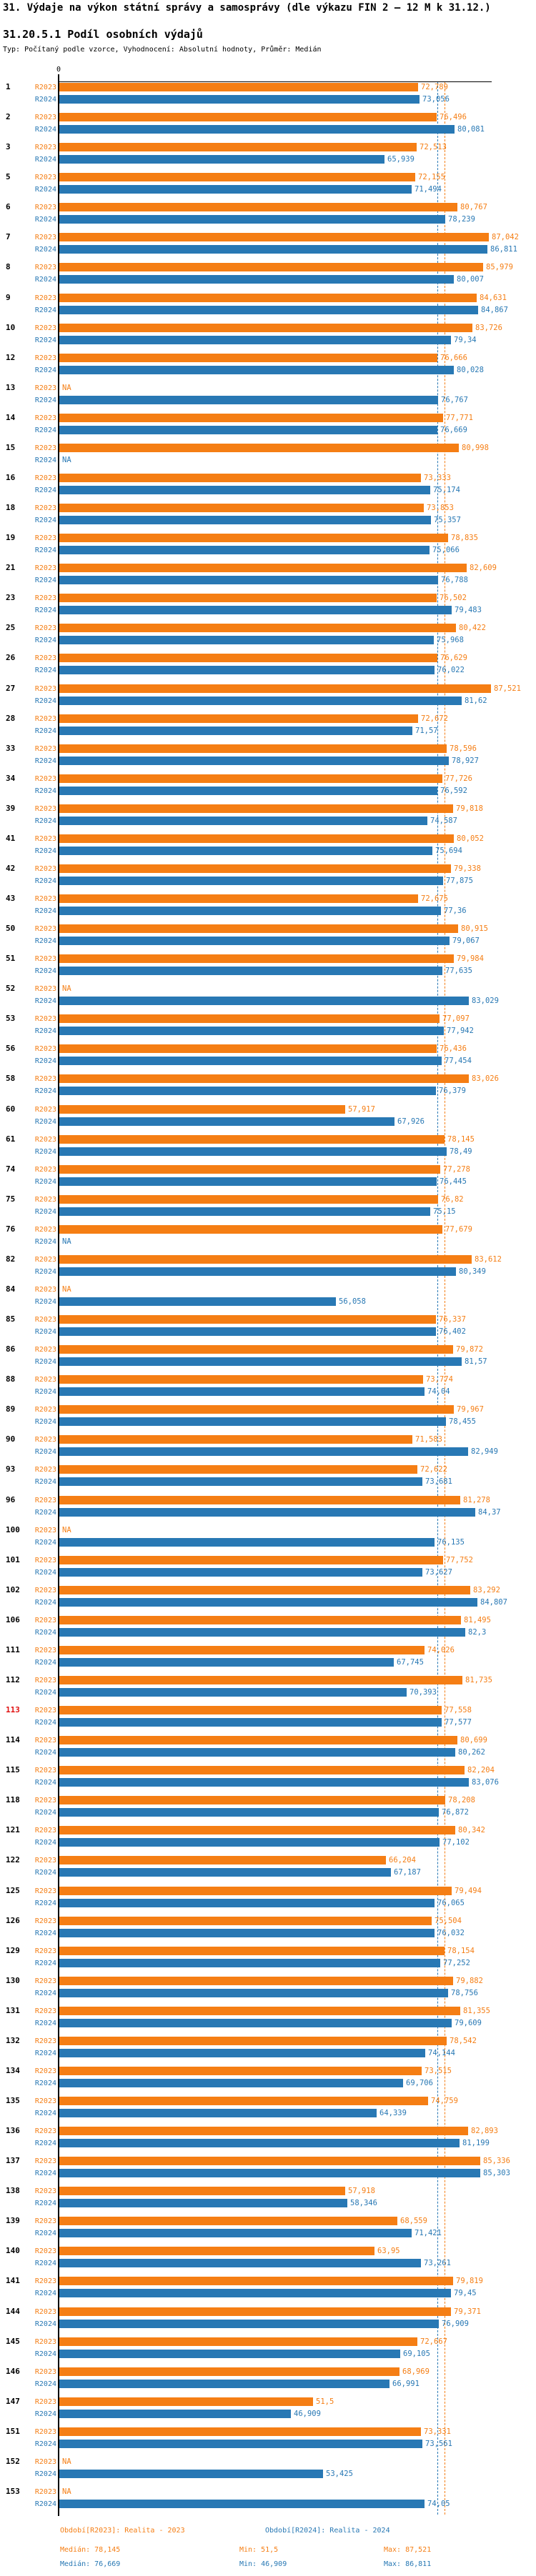  Describe the element at coordinates (11, 567) in the screenshot. I see `category-id-label: 21` at that location.